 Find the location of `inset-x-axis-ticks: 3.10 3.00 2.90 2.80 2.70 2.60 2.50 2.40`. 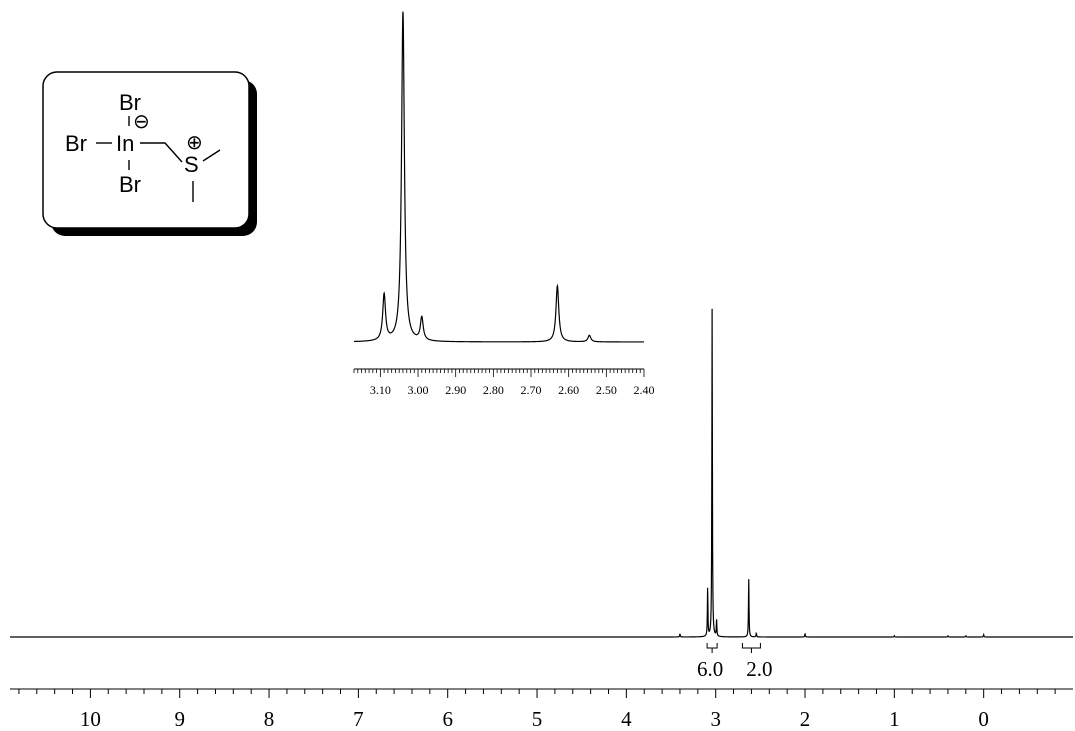

inset-x-axis-ticks: 3.10 3.00 2.90 2.80 2.70 2.60 2.50 2.40 is located at coordinates (504, 383).